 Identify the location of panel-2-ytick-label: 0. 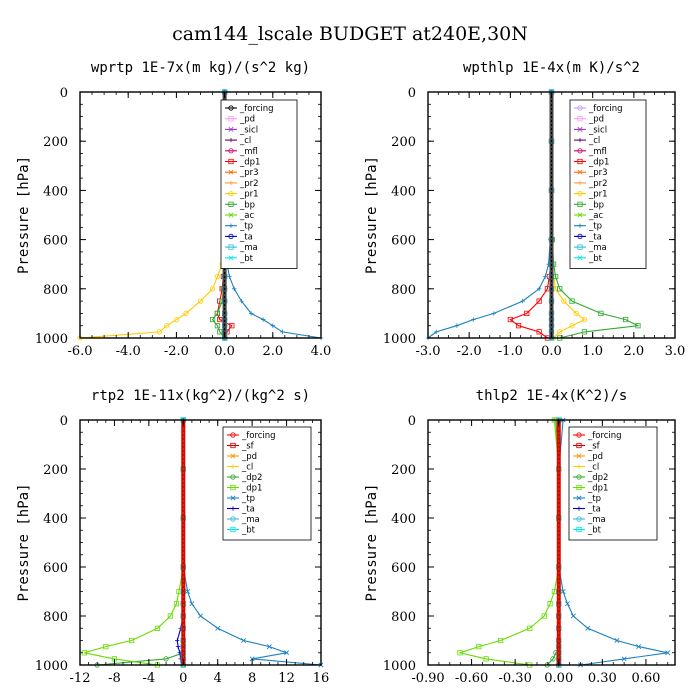
(412, 93).